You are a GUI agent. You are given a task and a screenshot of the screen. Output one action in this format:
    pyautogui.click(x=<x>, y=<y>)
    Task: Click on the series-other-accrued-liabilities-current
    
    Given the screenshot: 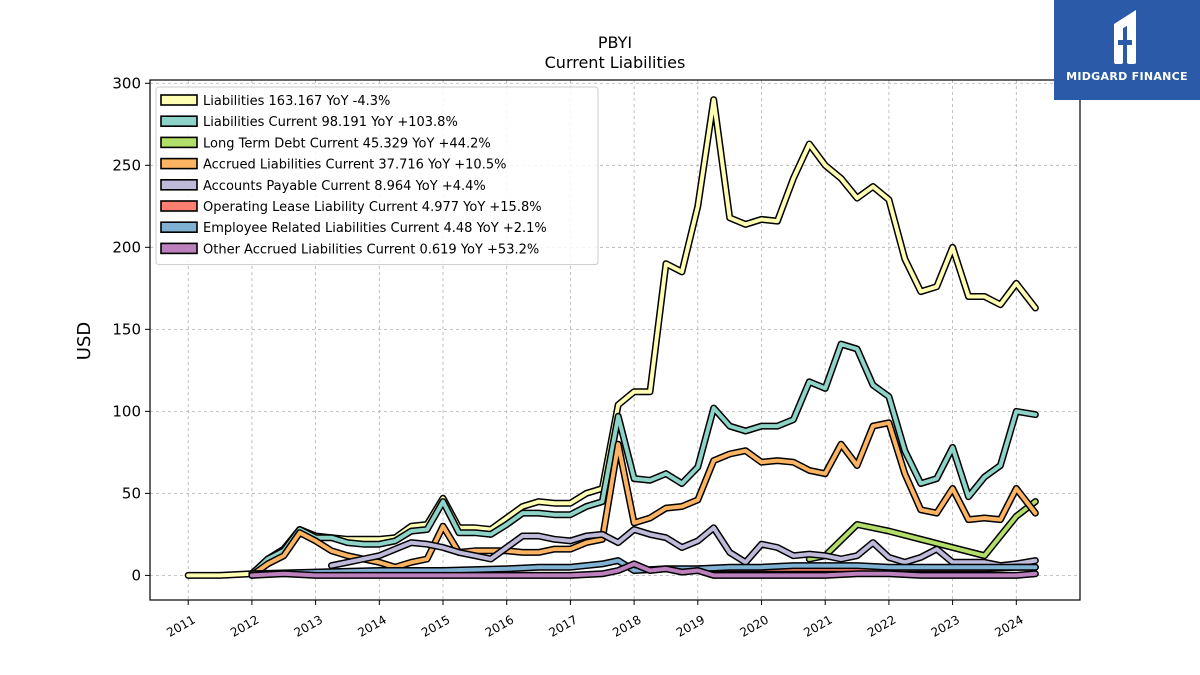 What is the action you would take?
    pyautogui.click(x=643, y=569)
    